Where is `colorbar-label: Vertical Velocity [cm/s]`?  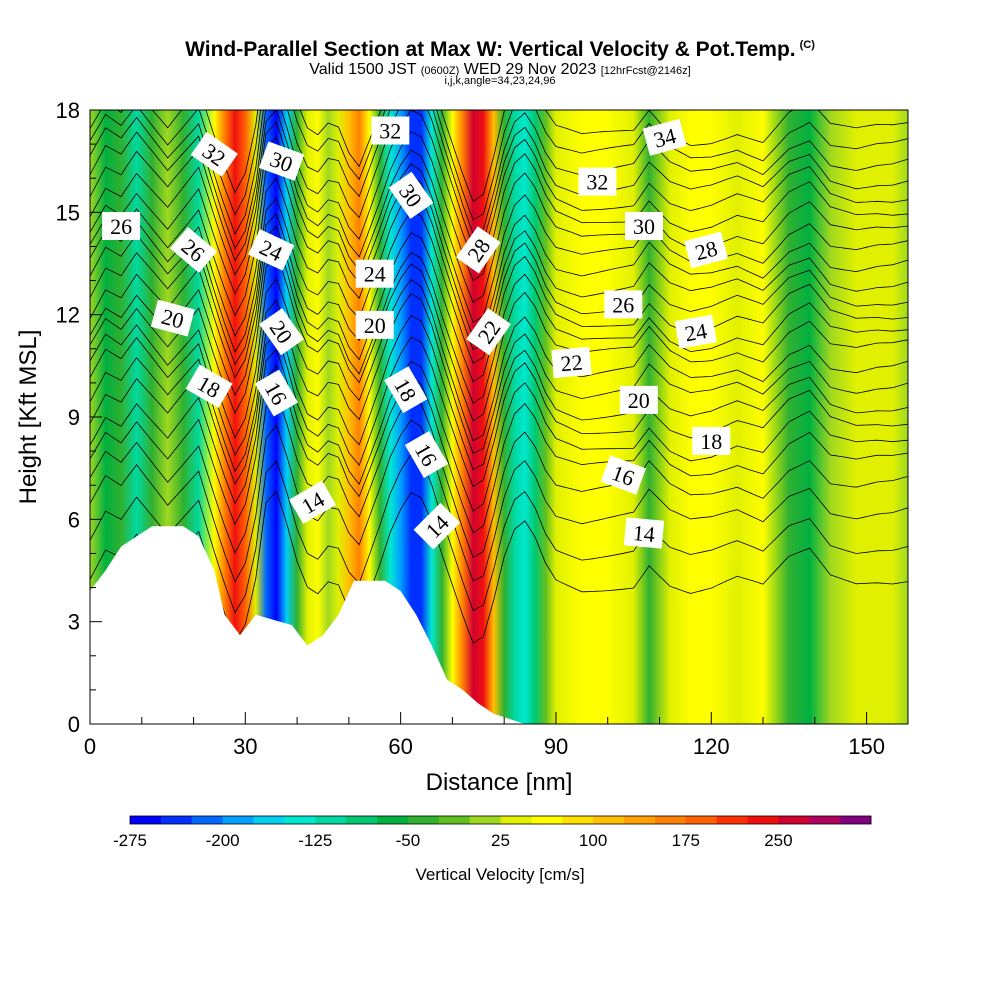
colorbar-label: Vertical Velocity [cm/s] is located at coordinates (499, 874).